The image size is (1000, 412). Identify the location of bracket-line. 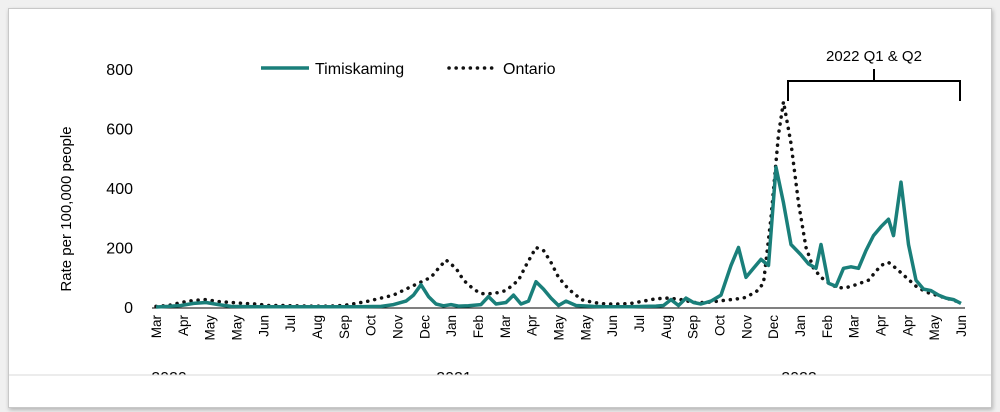
(874, 85).